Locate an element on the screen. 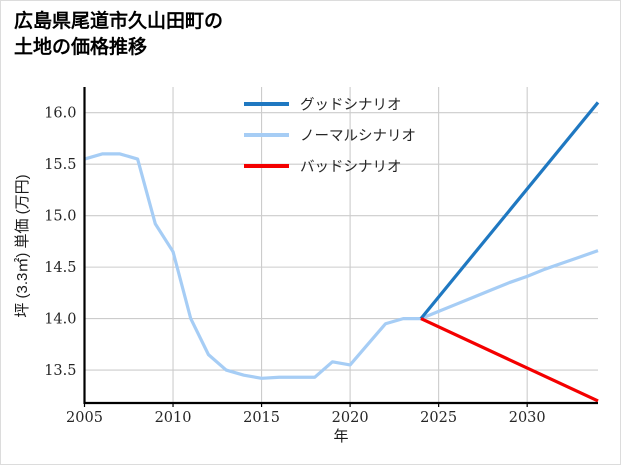 The image size is (621, 465). y-tick-label: 16.0 is located at coordinates (60, 114).